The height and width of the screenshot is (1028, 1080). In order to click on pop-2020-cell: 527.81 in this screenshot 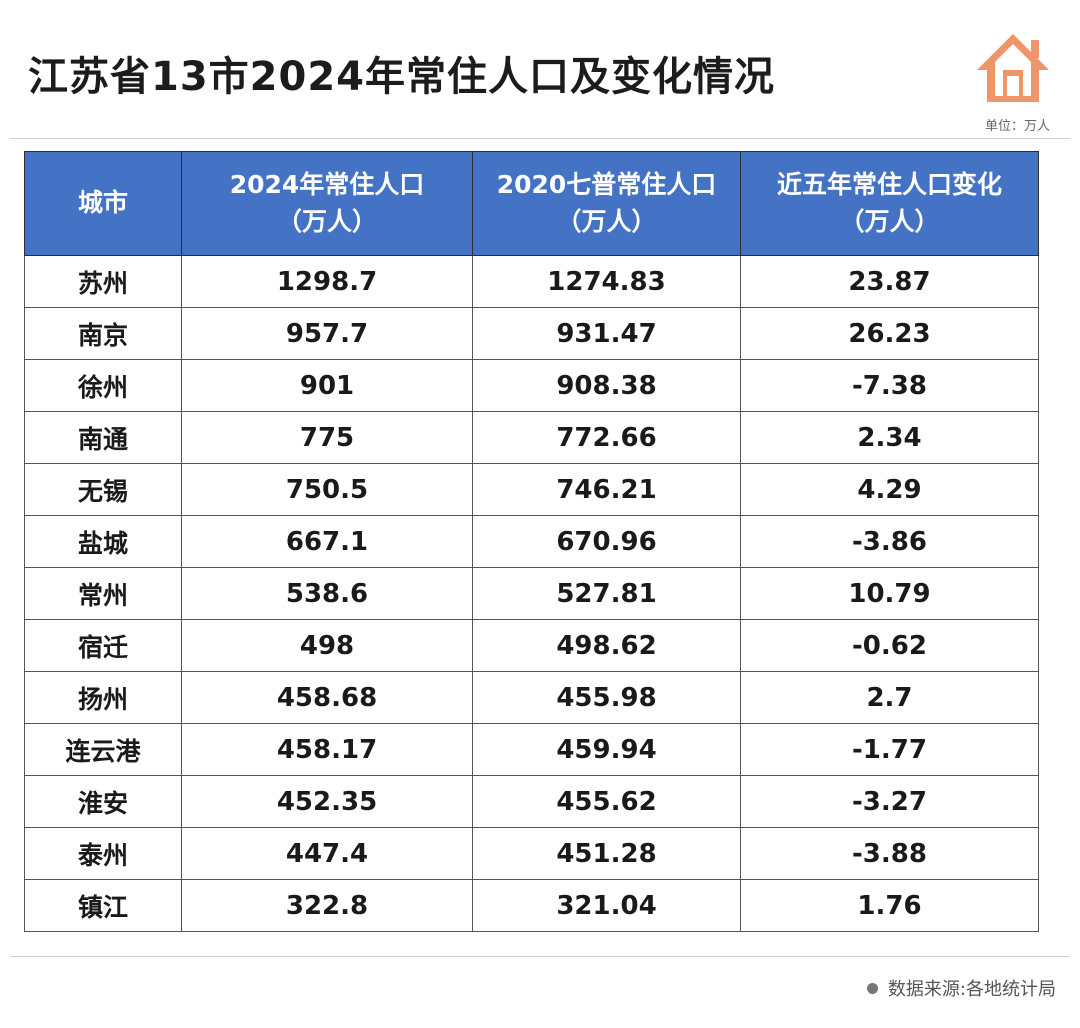, I will do `click(606, 593)`.